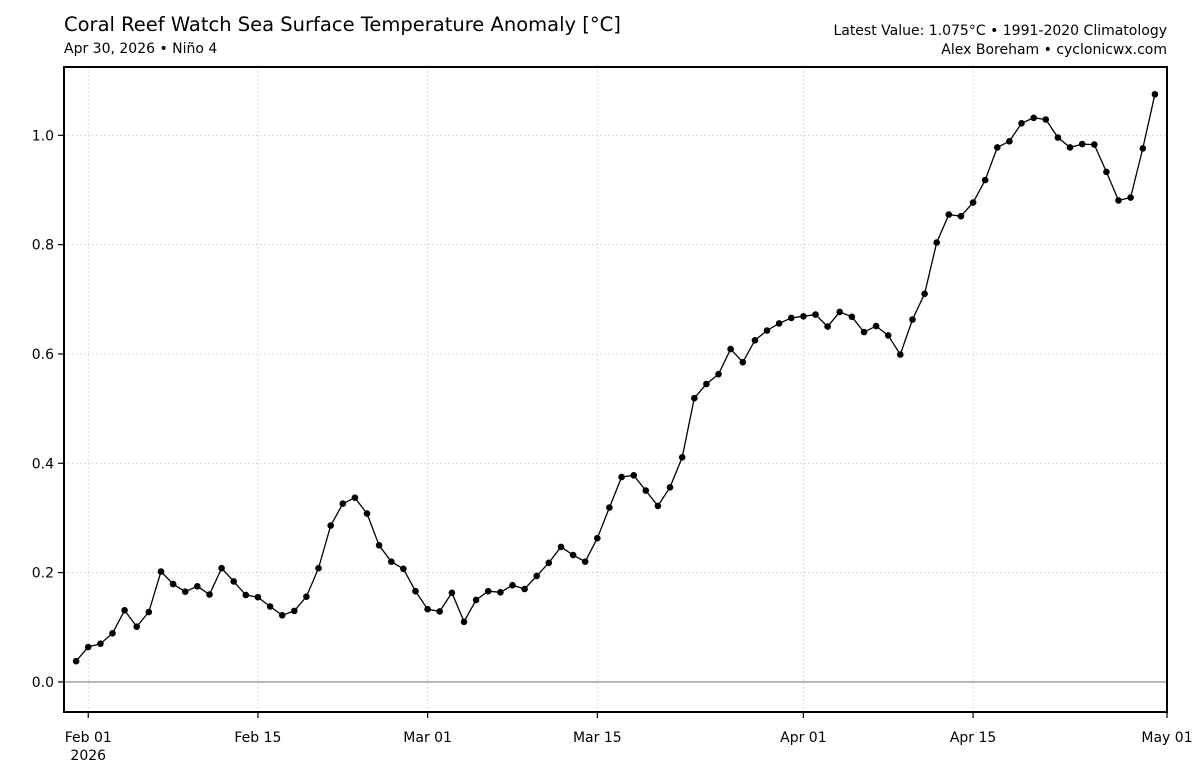 The height and width of the screenshot is (768, 1200). I want to click on x-tick-label: Mar 15, so click(597, 738).